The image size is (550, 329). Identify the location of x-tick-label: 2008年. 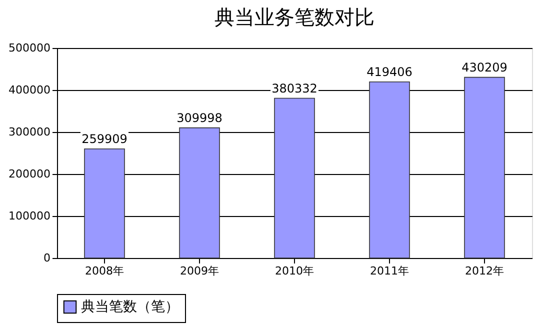
(104, 271).